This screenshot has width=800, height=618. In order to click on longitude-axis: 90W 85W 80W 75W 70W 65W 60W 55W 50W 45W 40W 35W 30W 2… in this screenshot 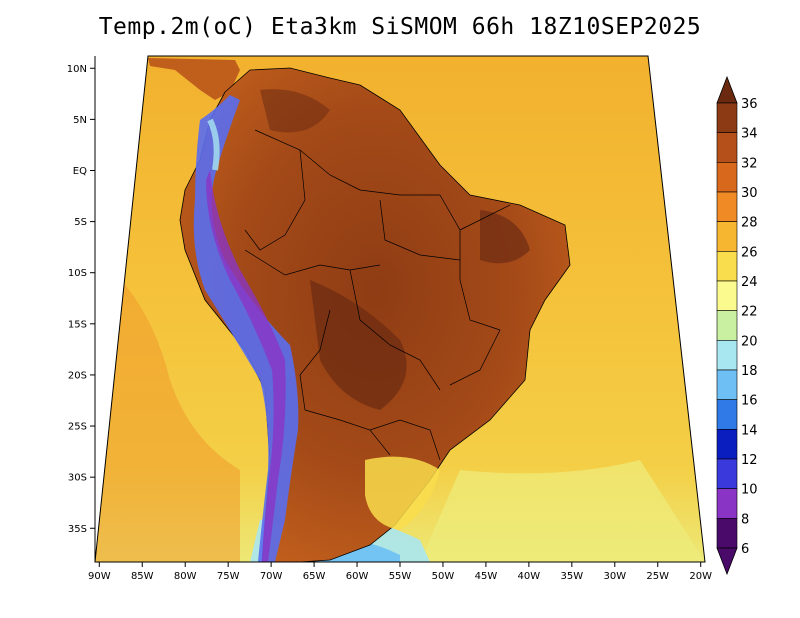, I will do `click(400, 572)`.